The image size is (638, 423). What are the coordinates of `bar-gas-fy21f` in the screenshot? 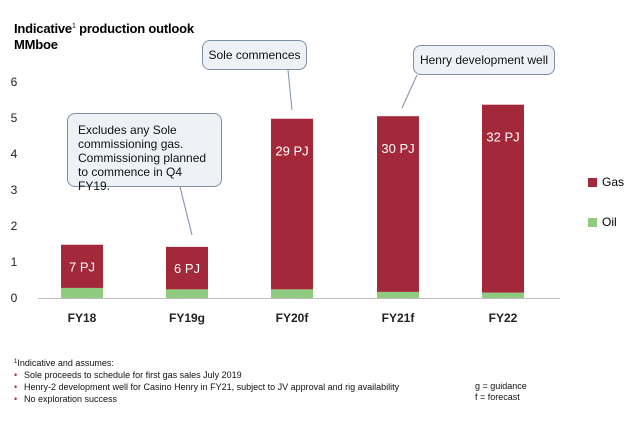 It's located at (398, 204).